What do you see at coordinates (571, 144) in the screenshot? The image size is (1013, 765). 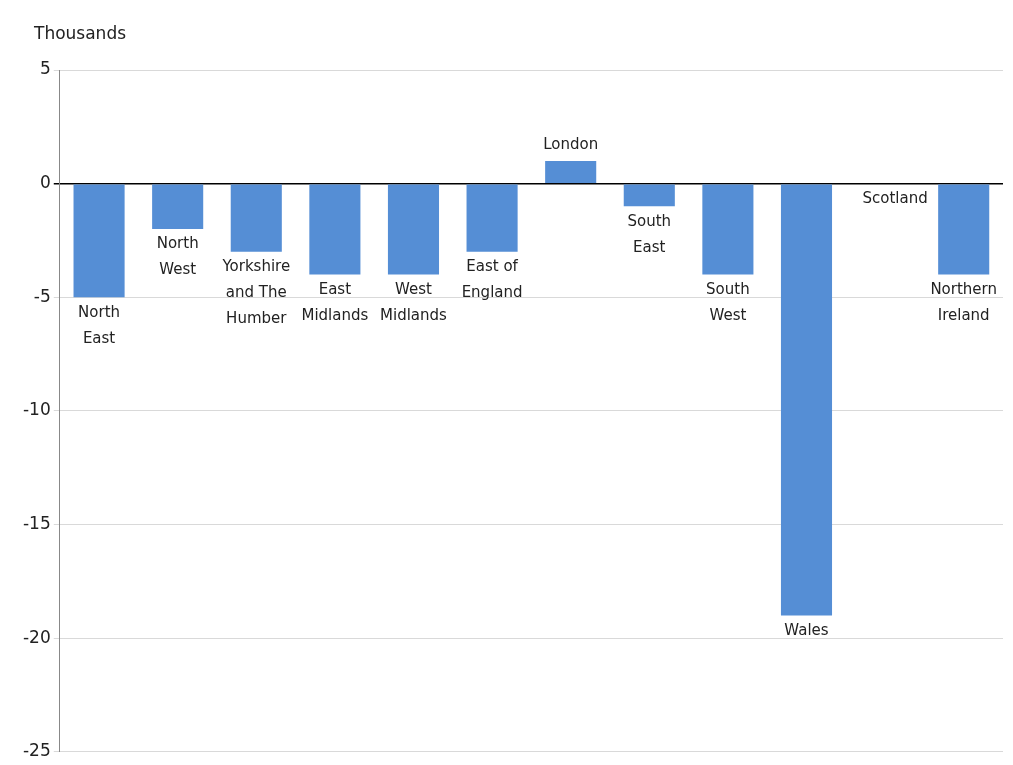 I see `x-tick-label: London` at bounding box center [571, 144].